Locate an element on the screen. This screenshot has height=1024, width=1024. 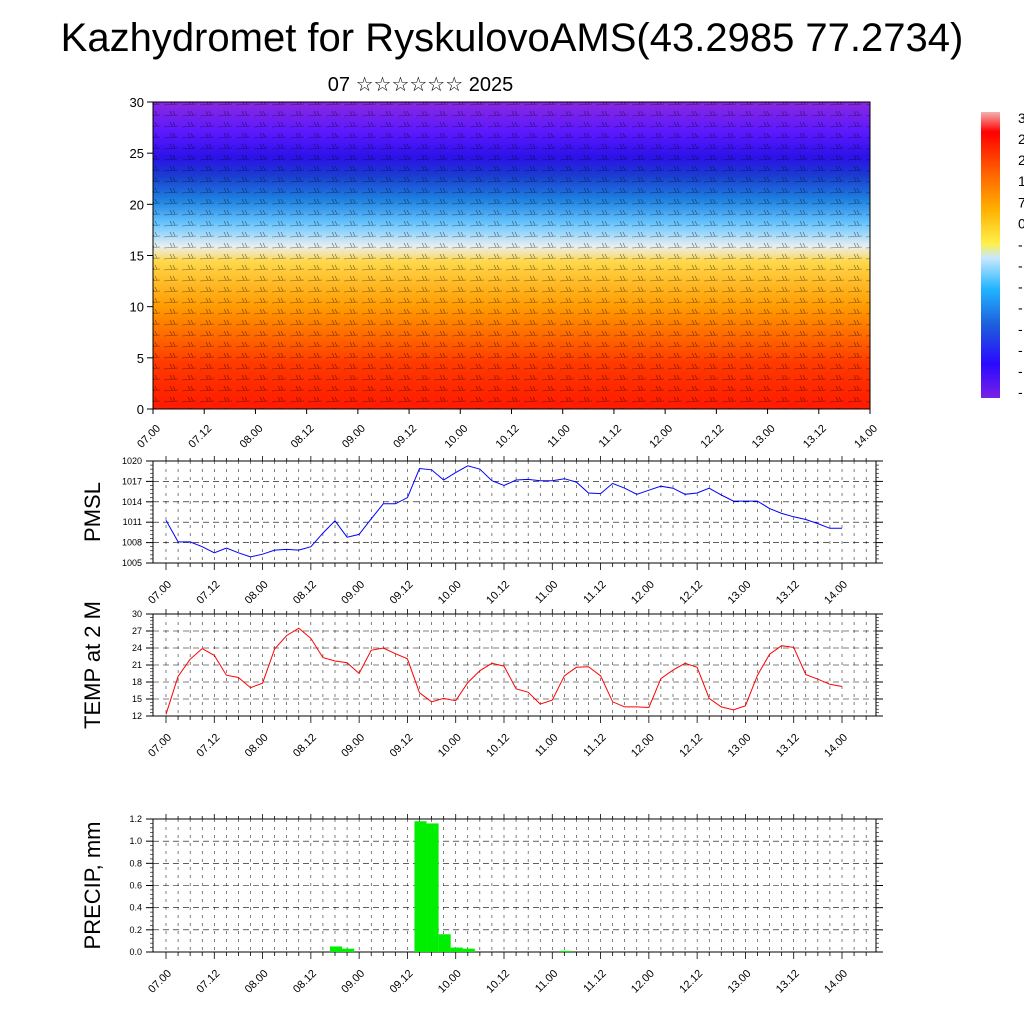
x-tick-label: 13.00 is located at coordinates (740, 982).